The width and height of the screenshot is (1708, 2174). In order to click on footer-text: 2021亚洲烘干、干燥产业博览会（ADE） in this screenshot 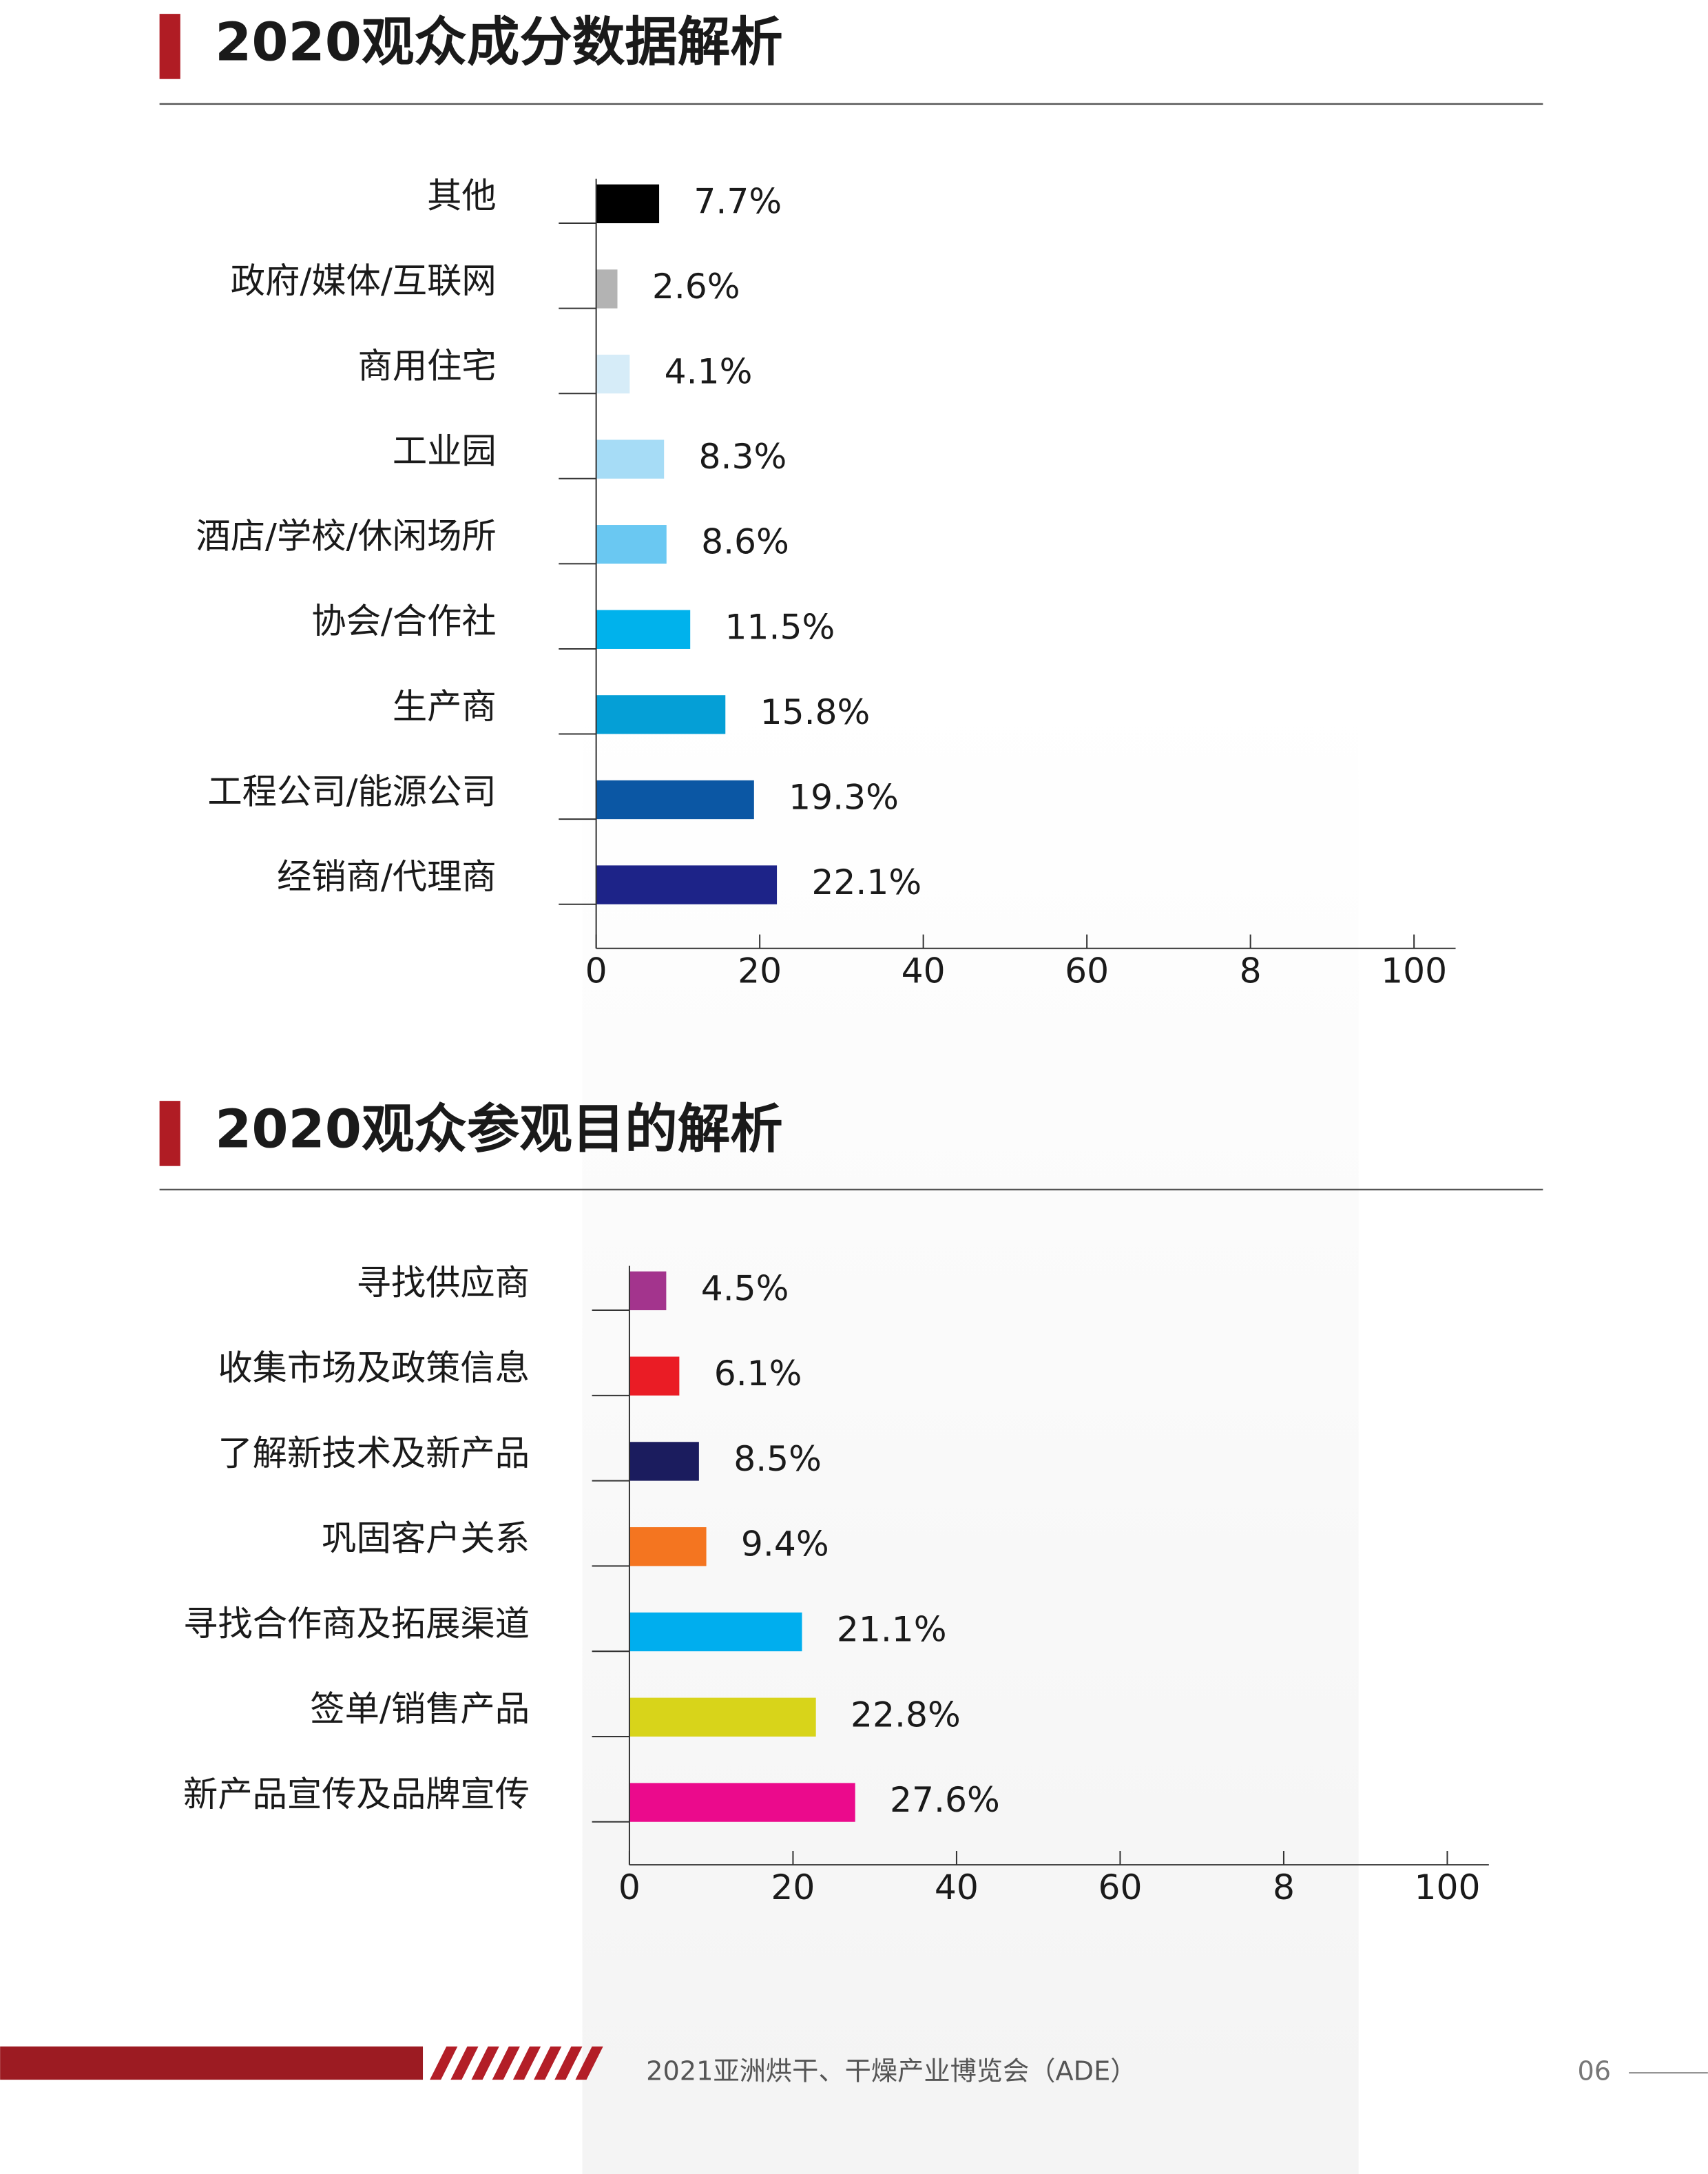, I will do `click(891, 2072)`.